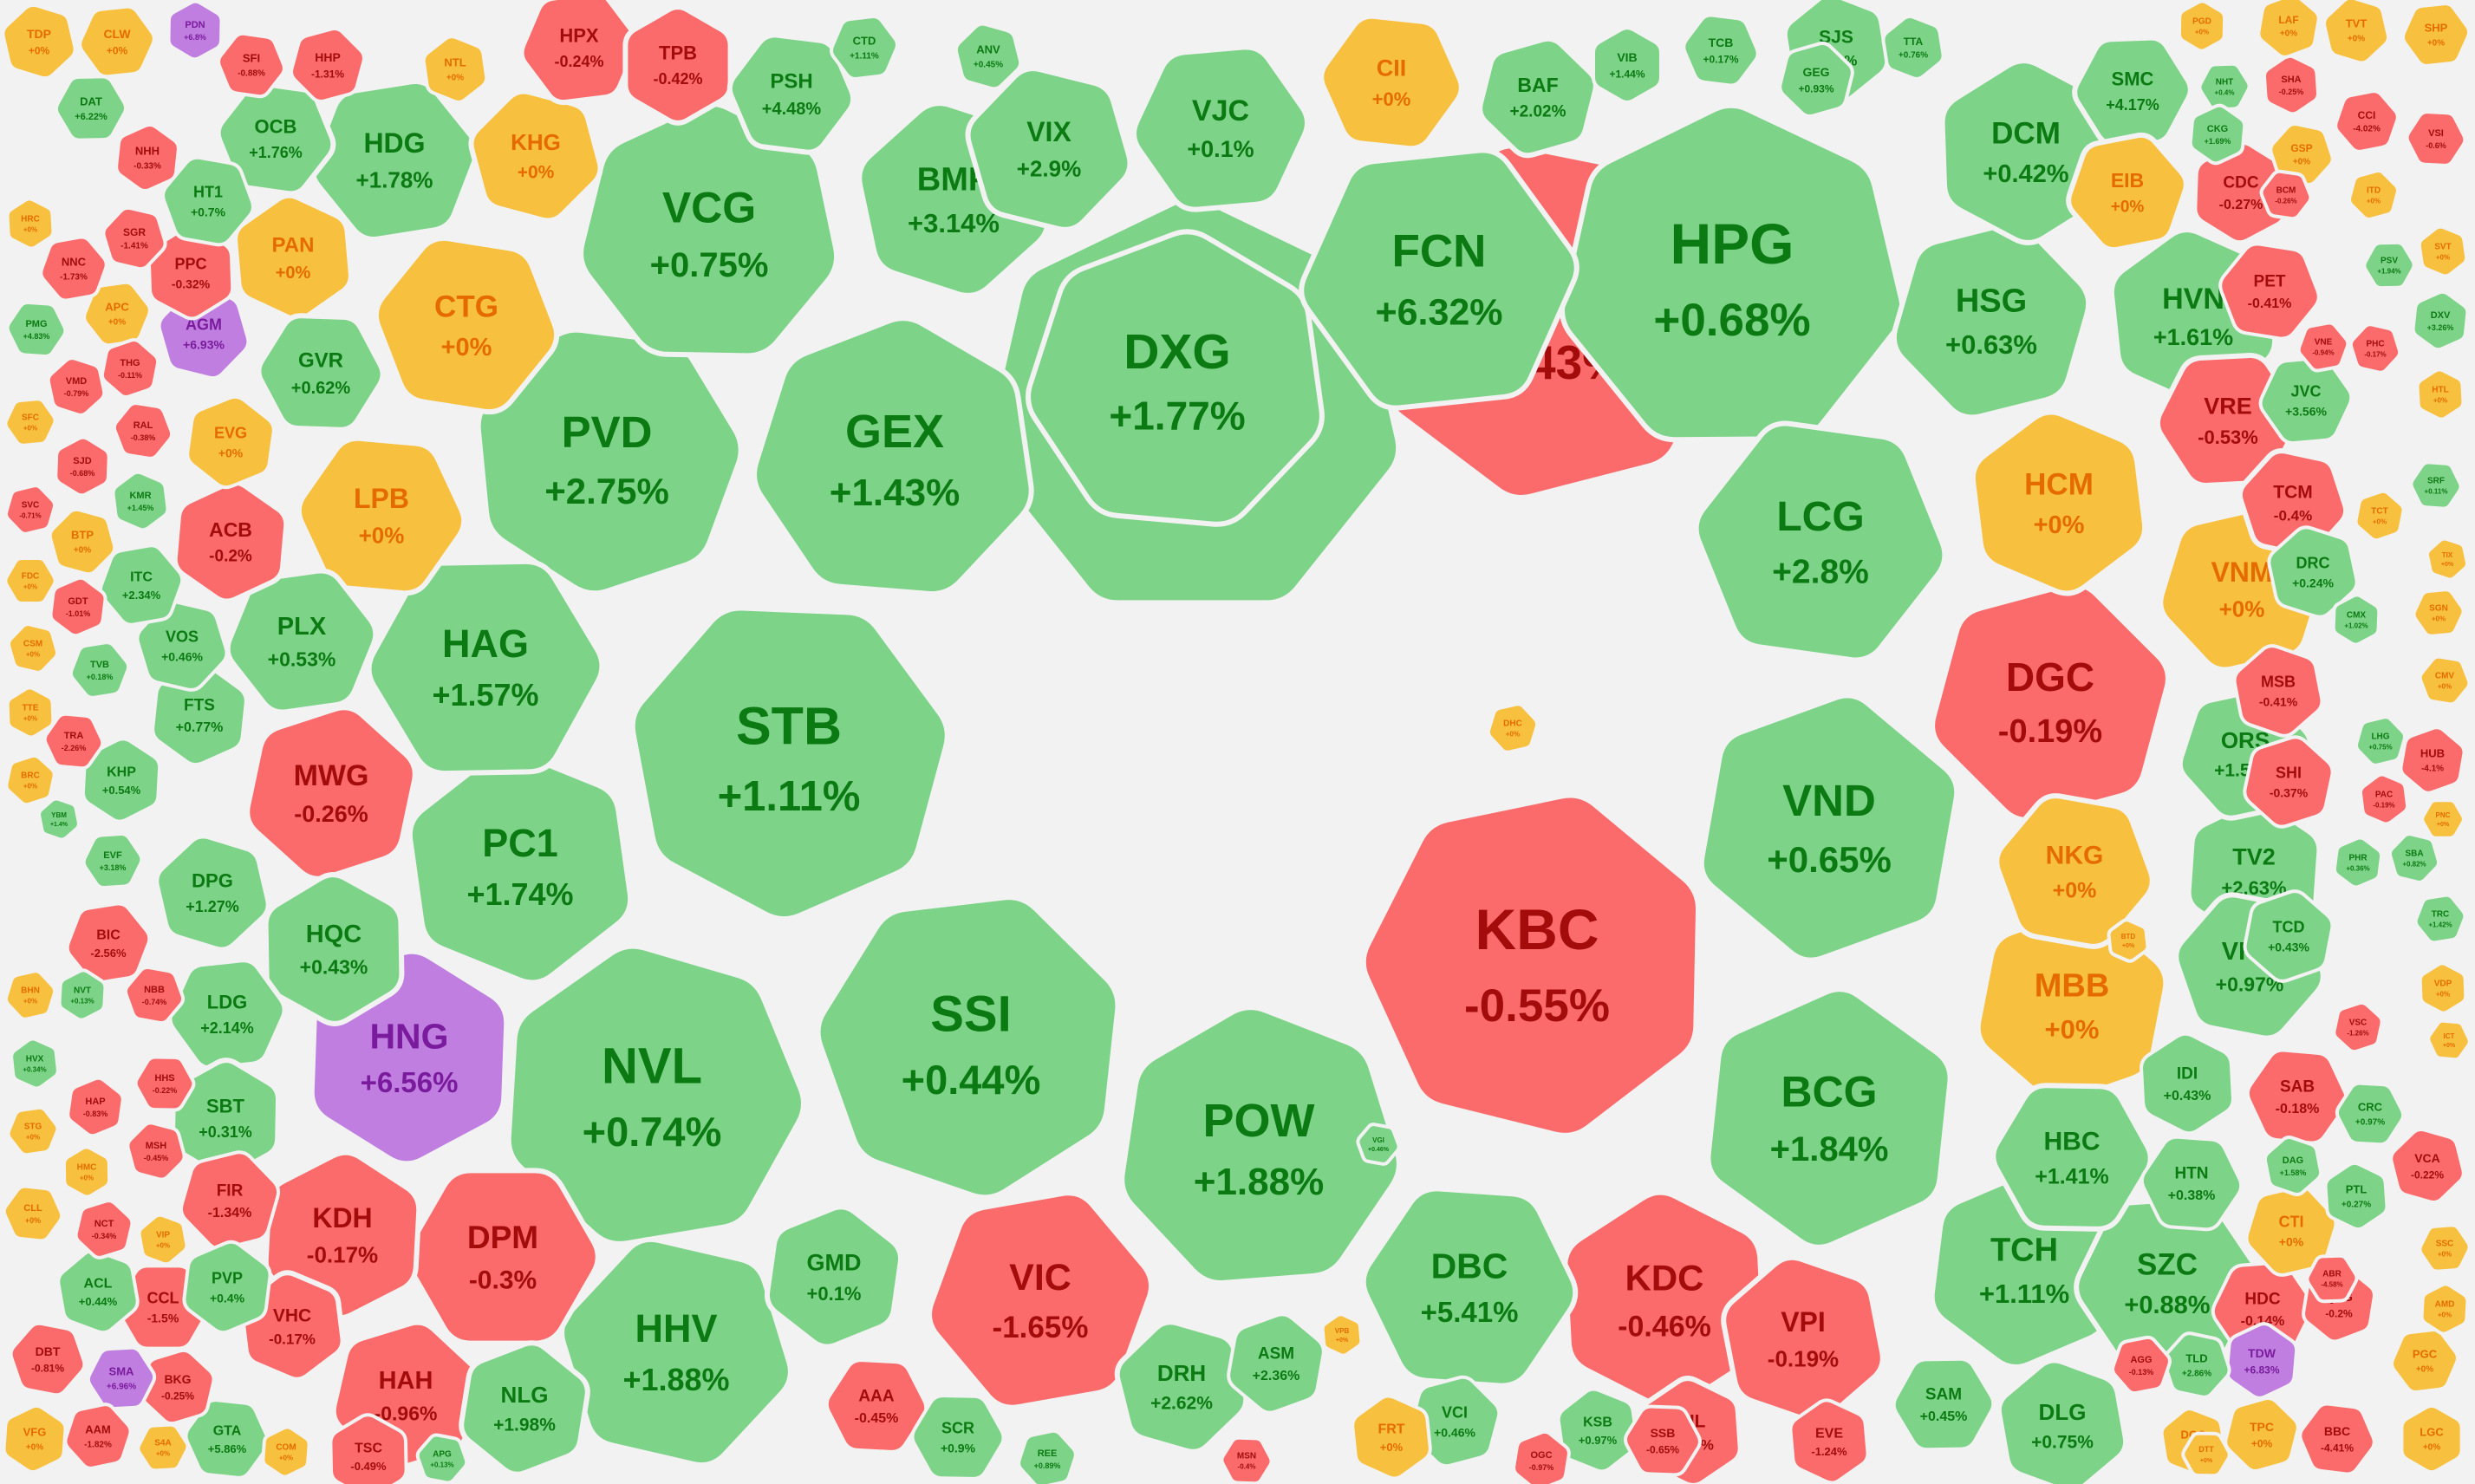 The image size is (2475, 1484). Describe the element at coordinates (252, 65) in the screenshot. I see `heatmap-cell-sfi: SFI -0.88%` at that location.